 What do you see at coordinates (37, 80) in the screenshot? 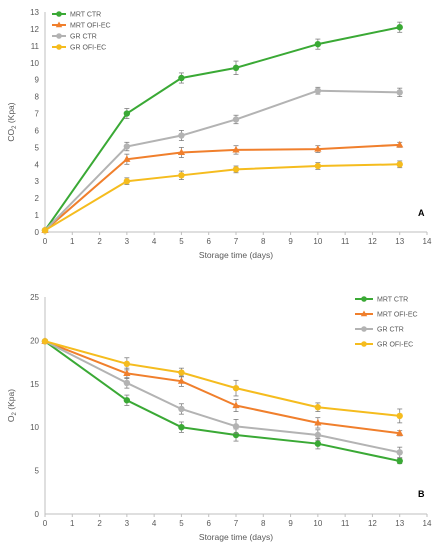
I see `y-tick-label: 9` at bounding box center [37, 80].